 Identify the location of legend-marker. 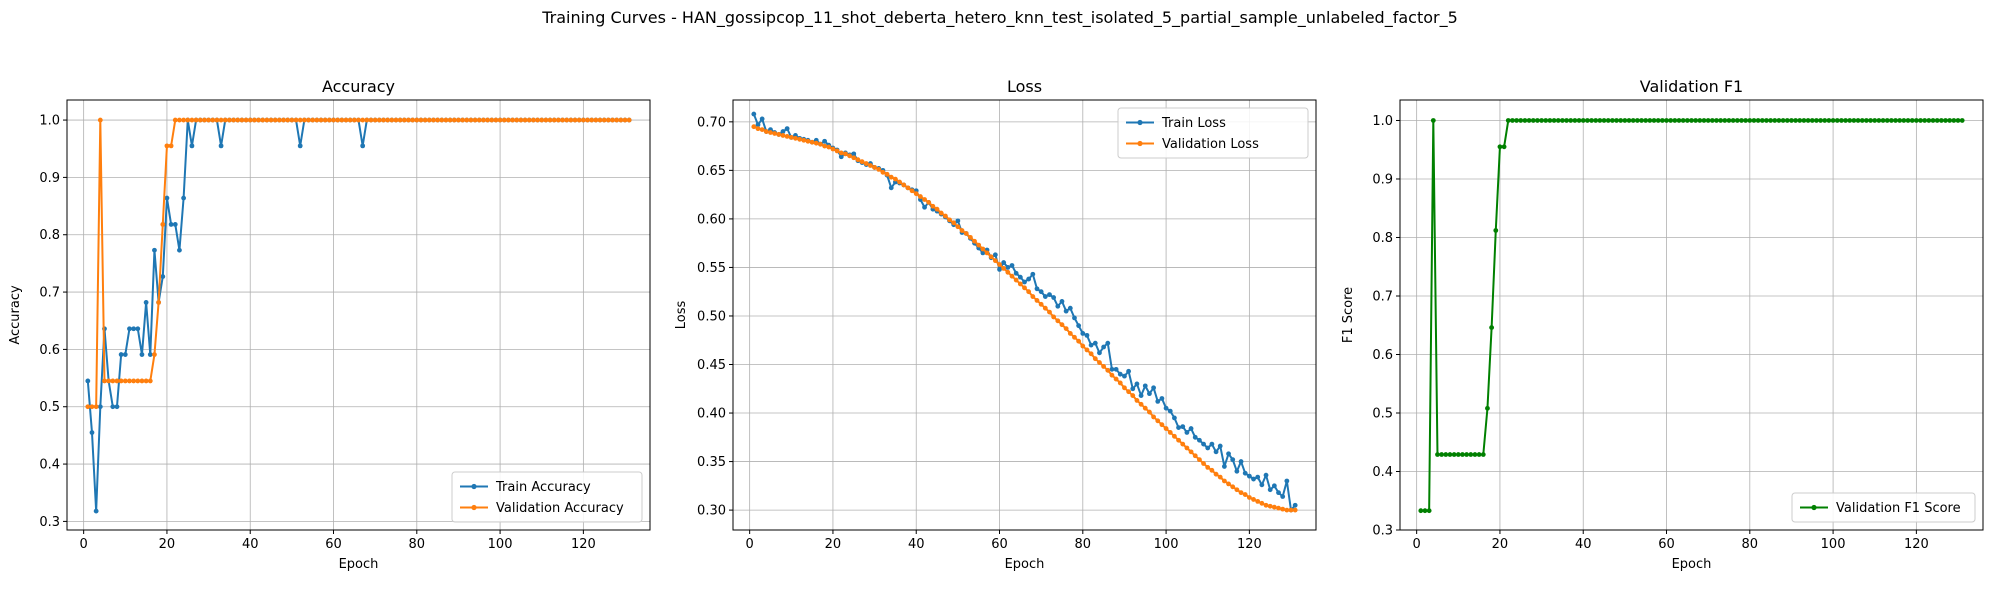
(1140, 143).